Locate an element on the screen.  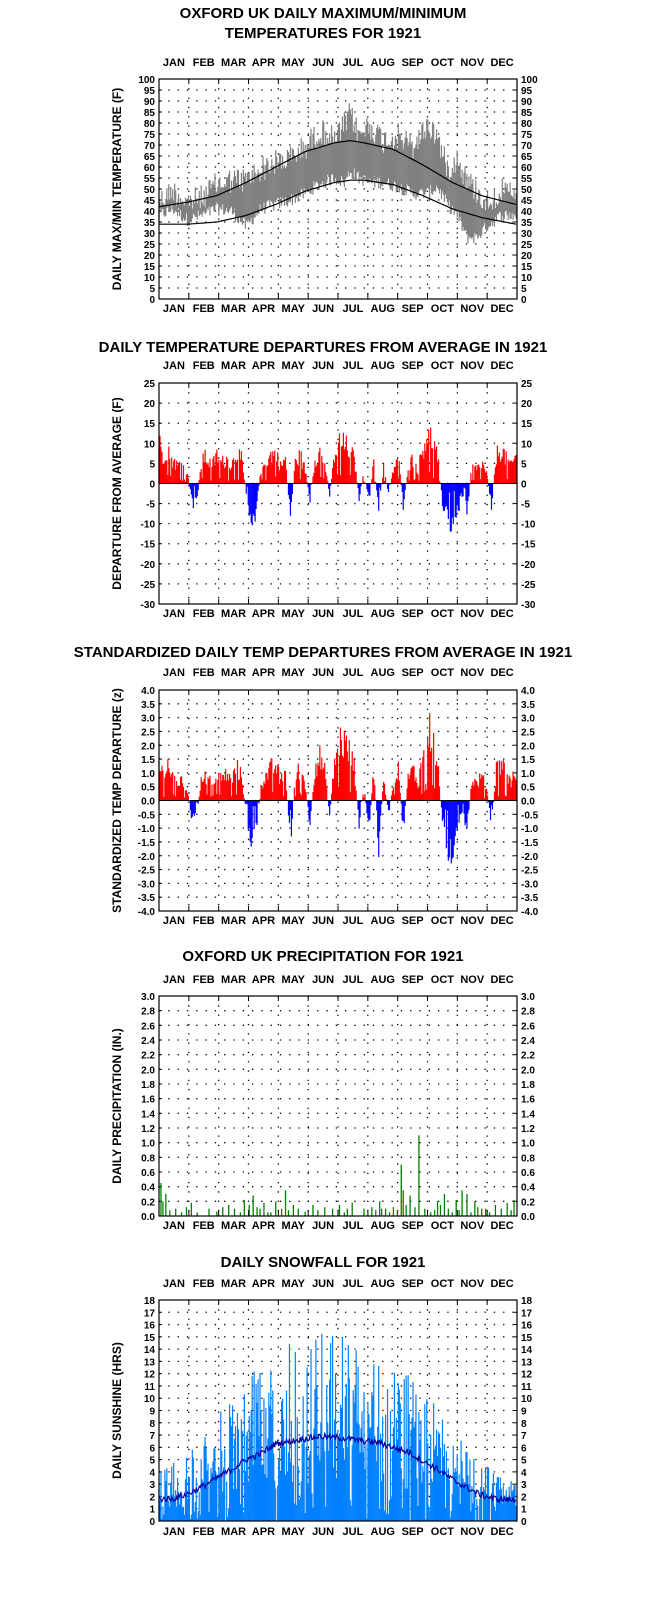
precip-ytick-right: 1.0 is located at coordinates (528, 1144).